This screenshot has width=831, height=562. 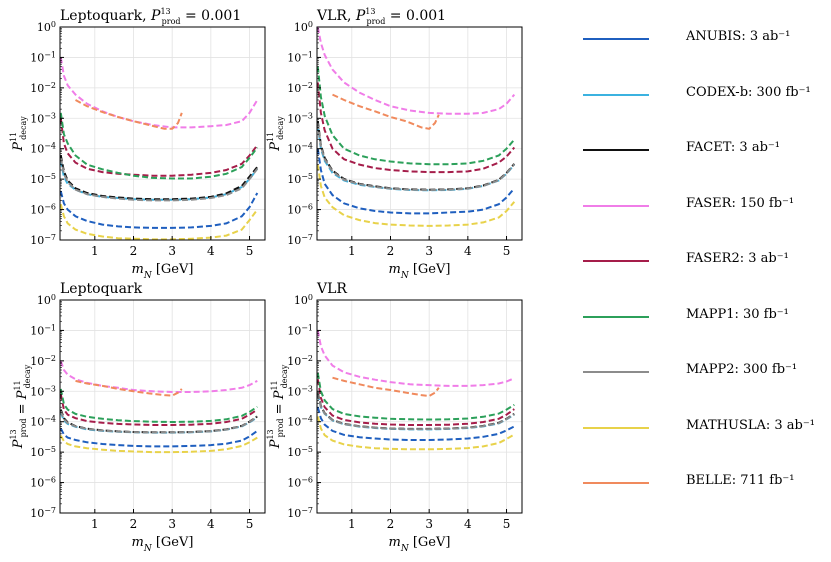 What do you see at coordinates (750, 425) in the screenshot?
I see `legend-label: MATHUSLA: 3 ab⁻¹` at bounding box center [750, 425].